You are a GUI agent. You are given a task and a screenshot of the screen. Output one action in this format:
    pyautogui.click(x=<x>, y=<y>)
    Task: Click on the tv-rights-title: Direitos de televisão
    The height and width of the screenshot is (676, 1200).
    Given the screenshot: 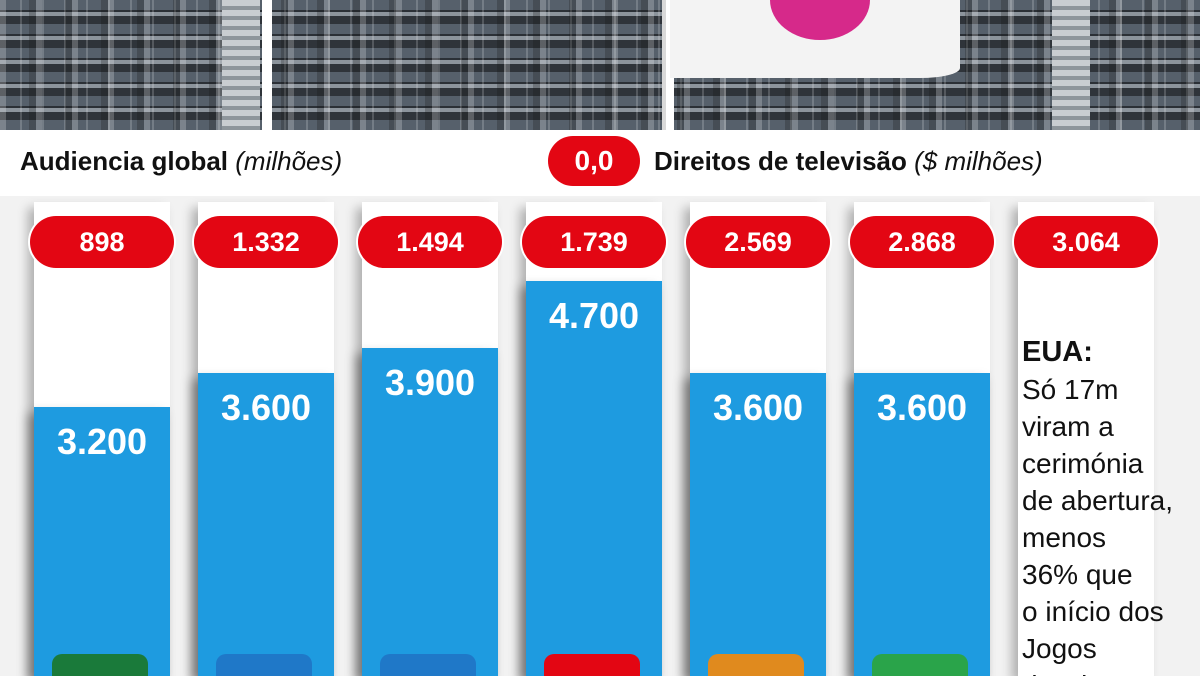 What is the action you would take?
    pyautogui.click(x=780, y=161)
    